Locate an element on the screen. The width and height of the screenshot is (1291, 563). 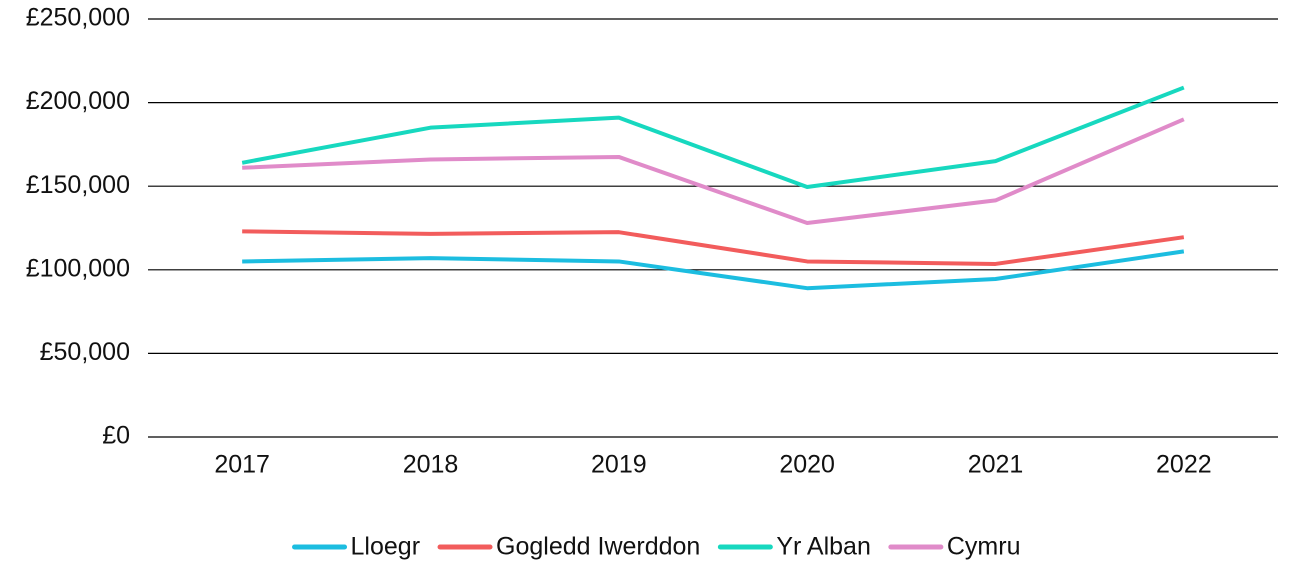
x-tick-label: 2022 is located at coordinates (1184, 465).